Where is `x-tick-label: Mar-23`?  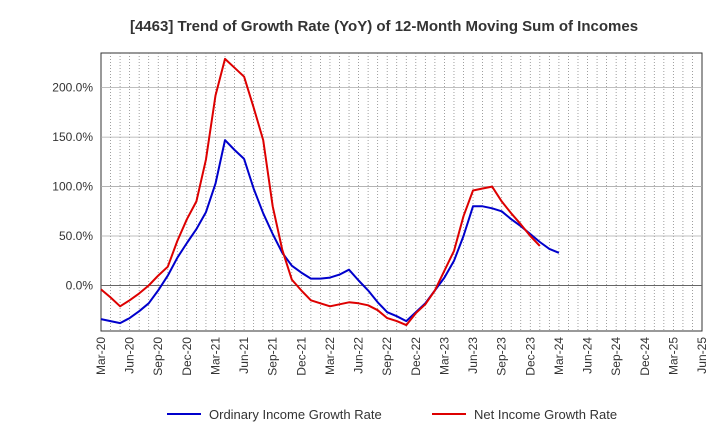 x-tick-label: Mar-23 is located at coordinates (444, 356).